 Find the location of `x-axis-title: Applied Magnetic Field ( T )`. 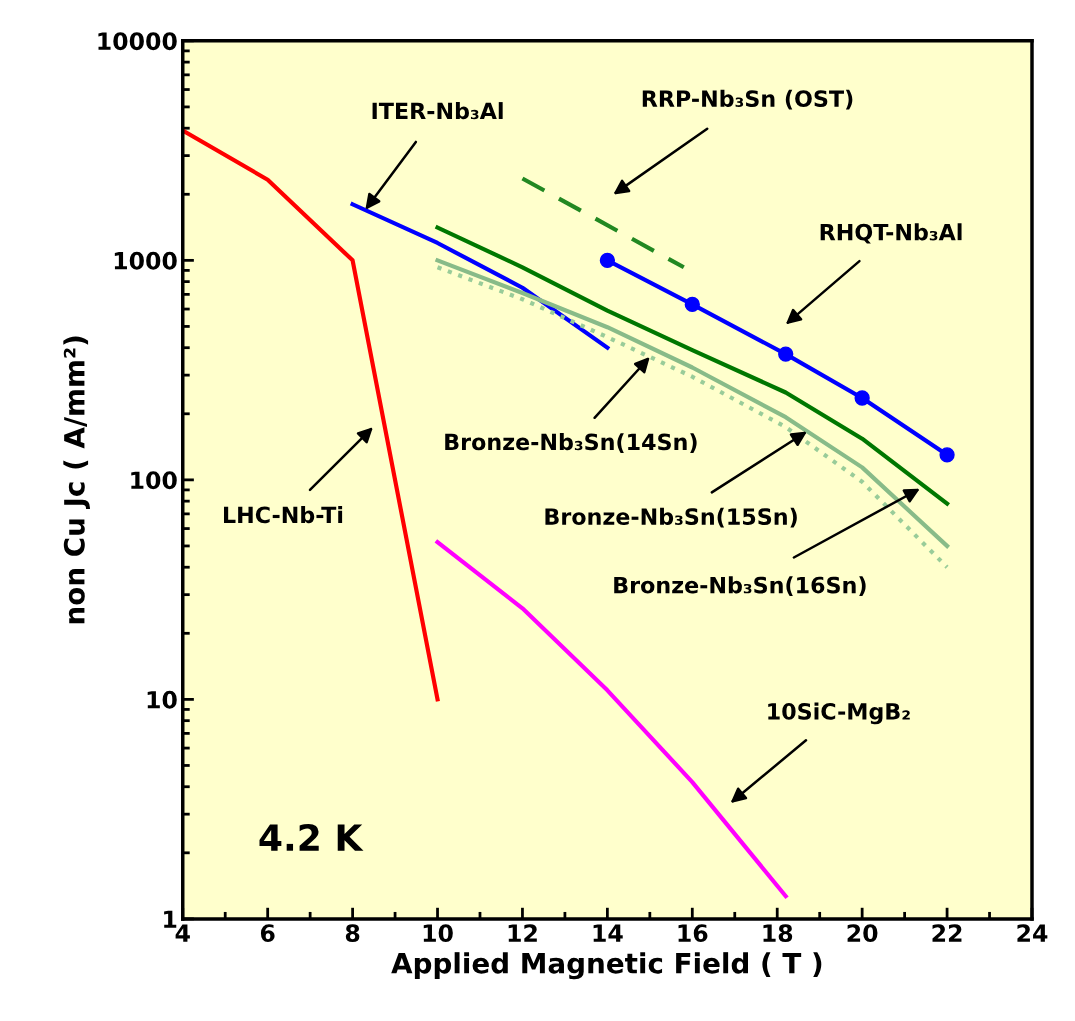

x-axis-title: Applied Magnetic Field ( T ) is located at coordinates (606, 966).